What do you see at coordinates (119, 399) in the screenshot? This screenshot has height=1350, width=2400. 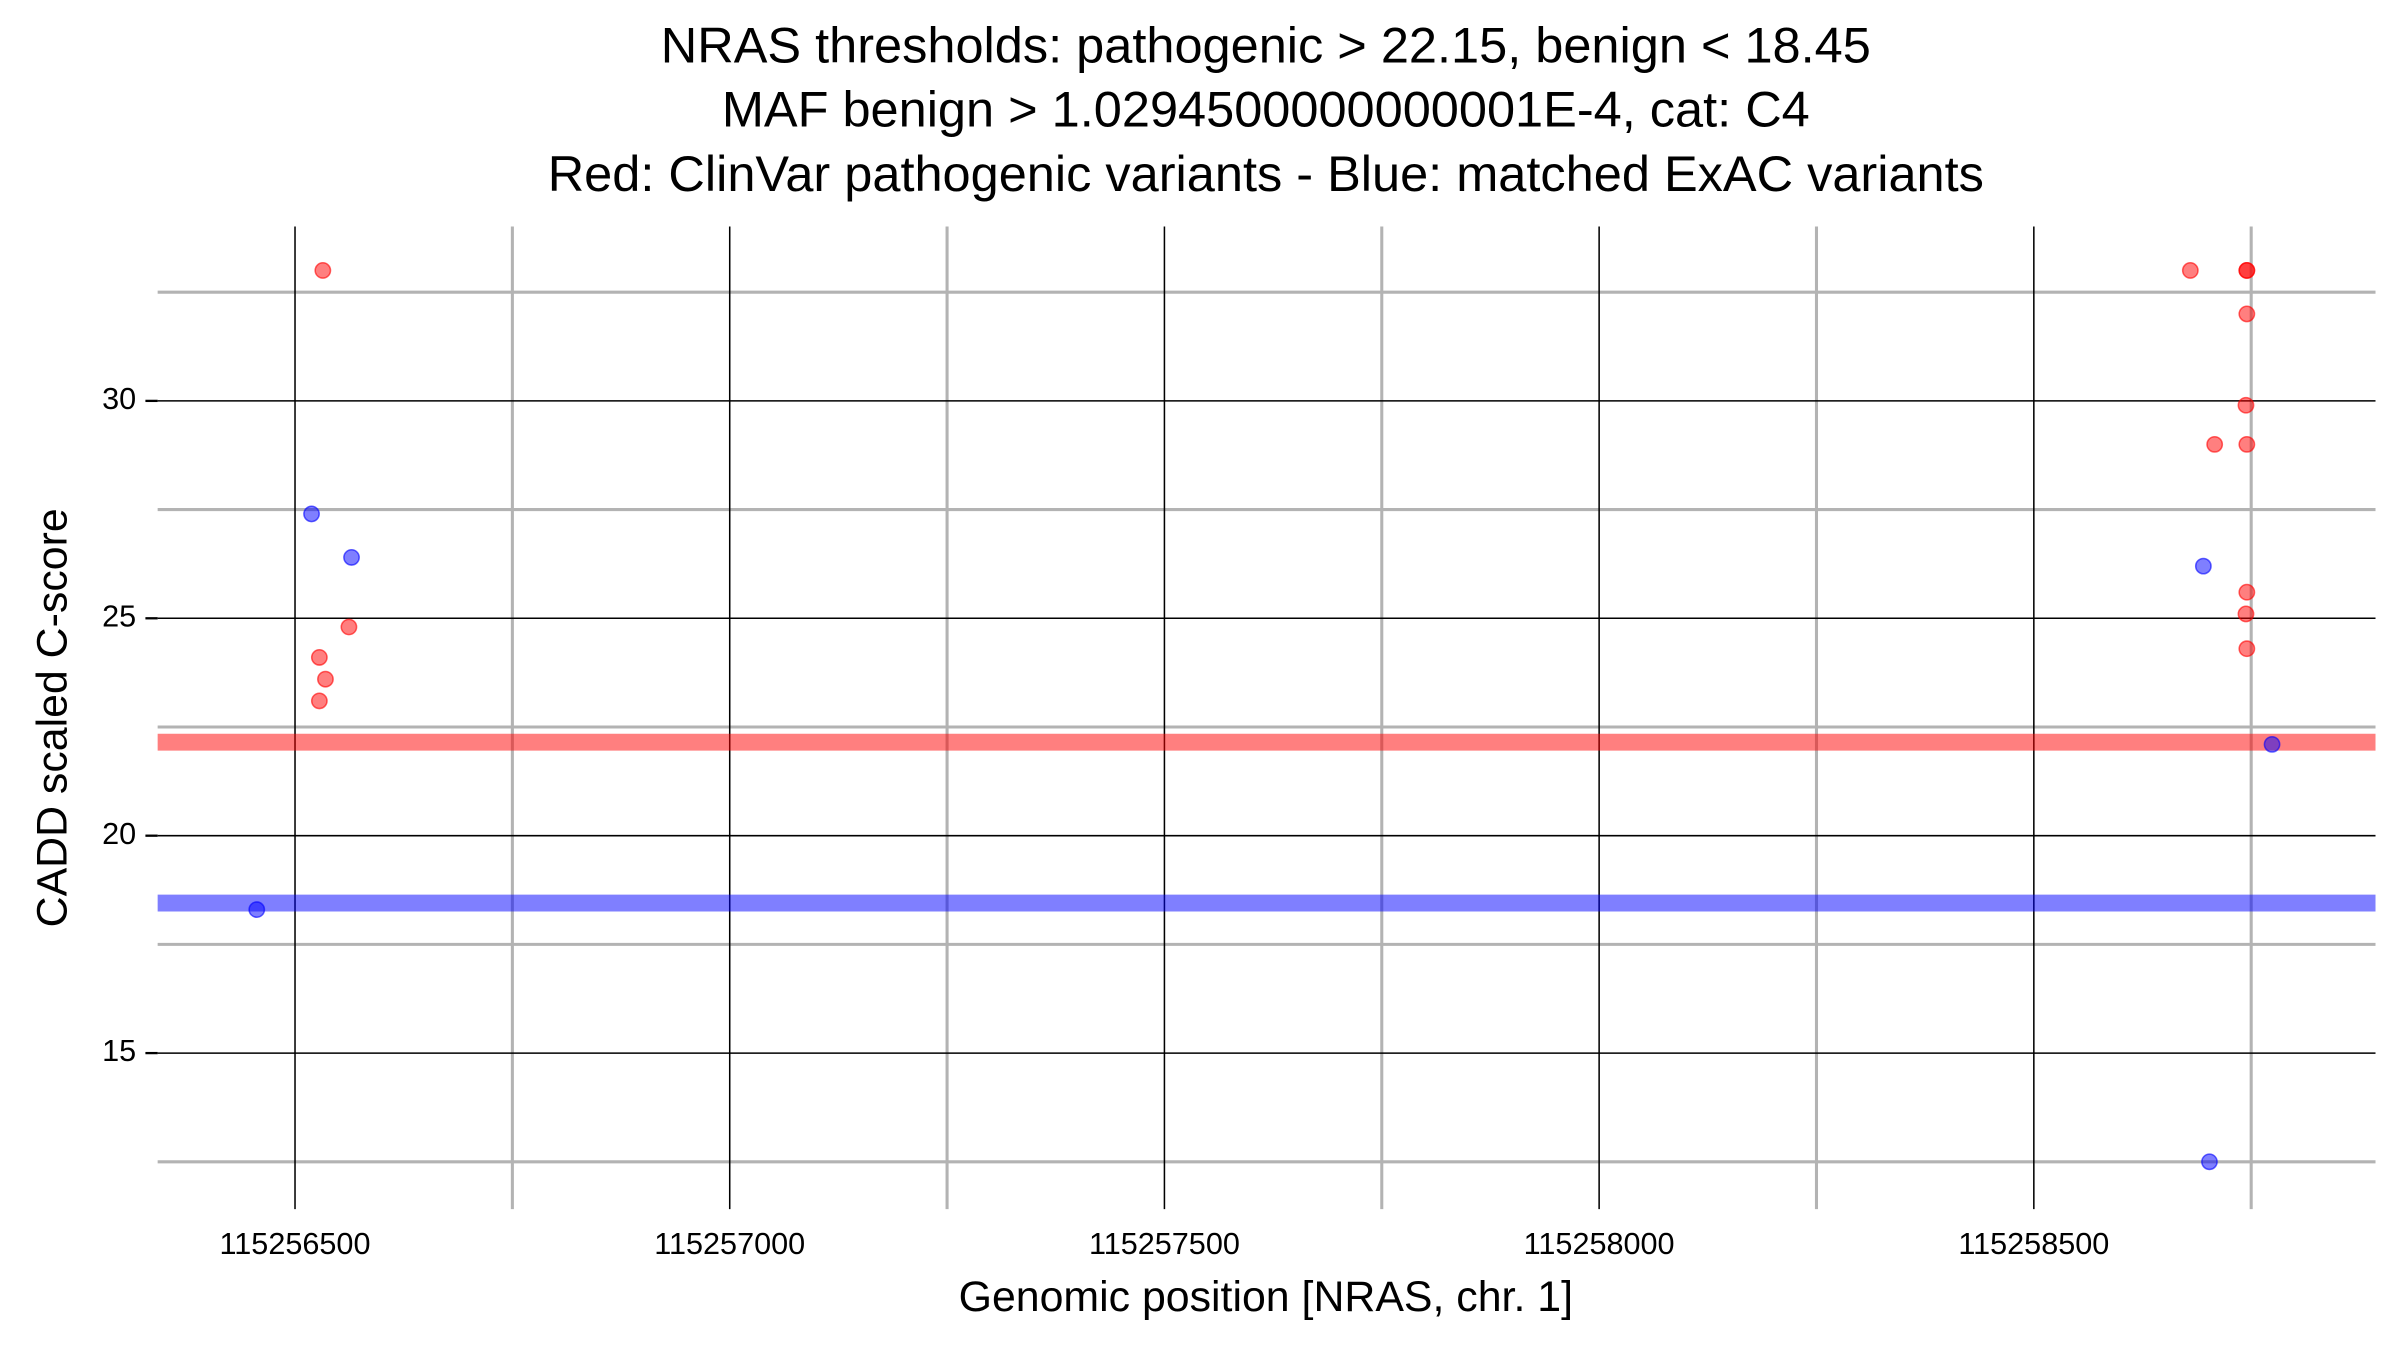 I see `y-tick-label: 30` at bounding box center [119, 399].